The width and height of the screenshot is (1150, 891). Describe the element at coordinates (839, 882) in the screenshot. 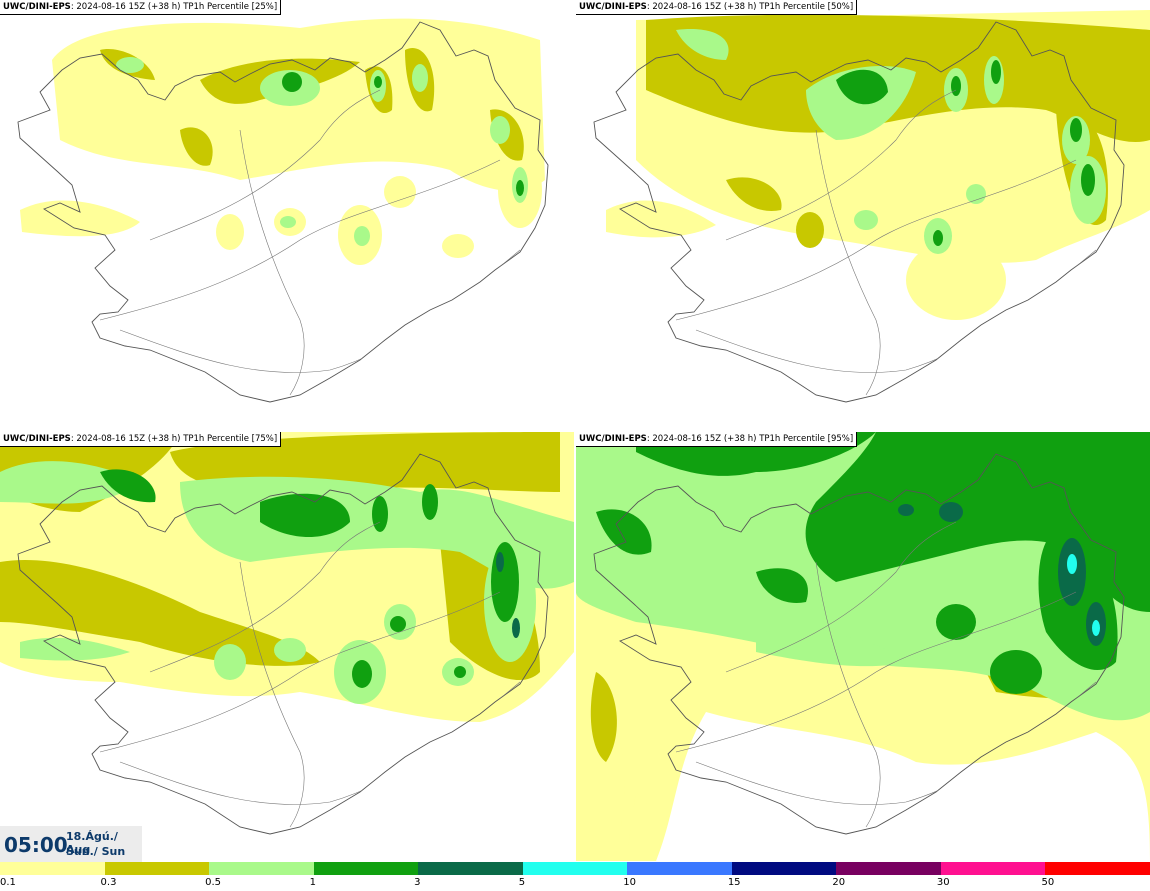

I see `legend-label: 20` at that location.